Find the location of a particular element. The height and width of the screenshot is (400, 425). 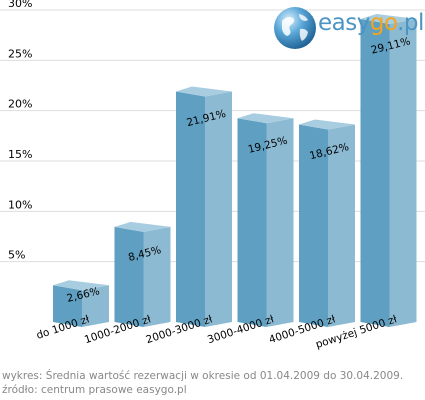

logo-part-easy: easy is located at coordinates (344, 23).